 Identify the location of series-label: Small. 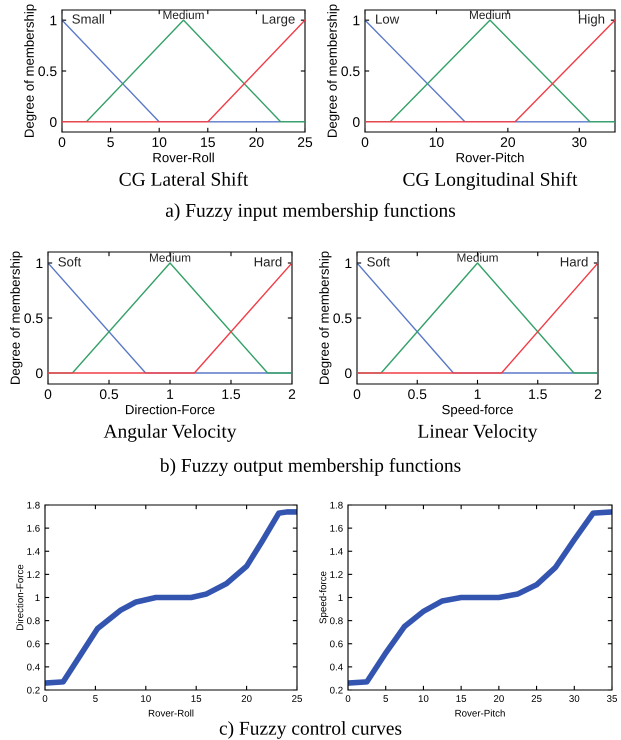
(88, 19).